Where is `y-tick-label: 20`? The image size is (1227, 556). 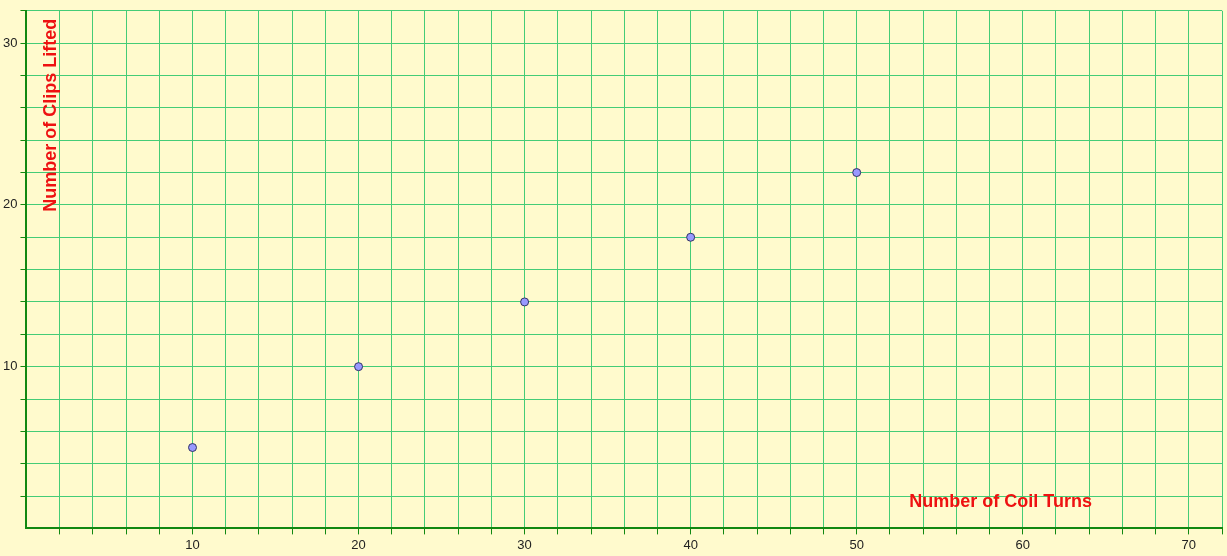
y-tick-label: 20 is located at coordinates (10, 204).